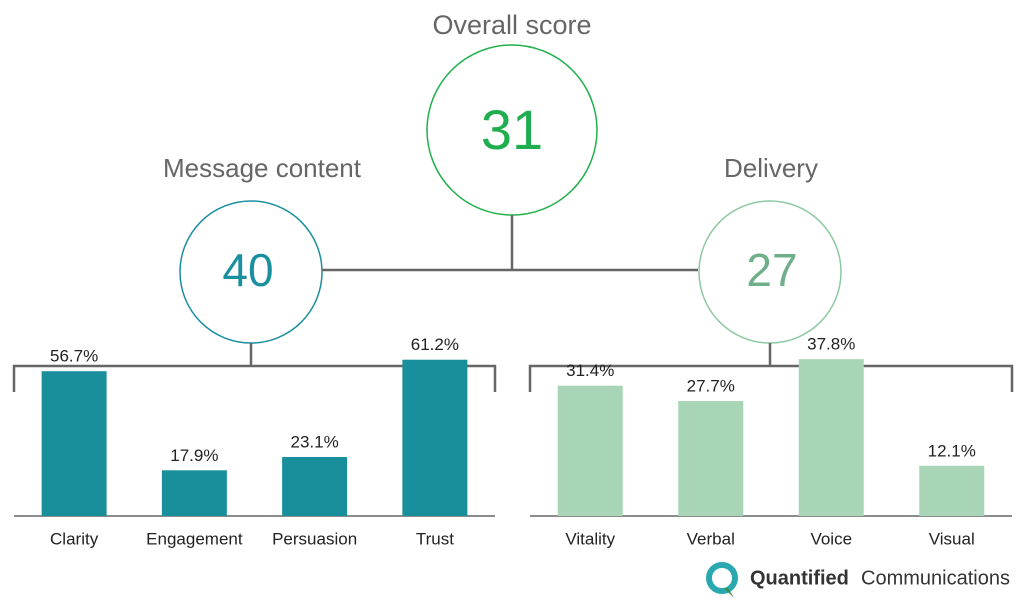  Describe the element at coordinates (771, 168) in the screenshot. I see `delivery-title: Delivery` at that location.